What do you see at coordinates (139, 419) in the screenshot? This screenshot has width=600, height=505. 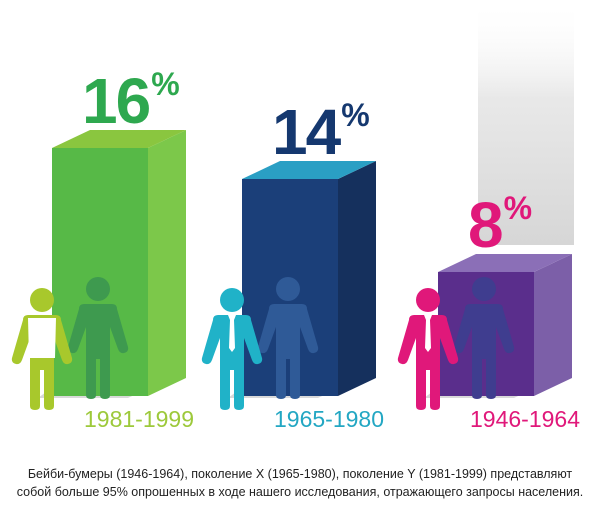 I see `category-label: 1981-1999` at bounding box center [139, 419].